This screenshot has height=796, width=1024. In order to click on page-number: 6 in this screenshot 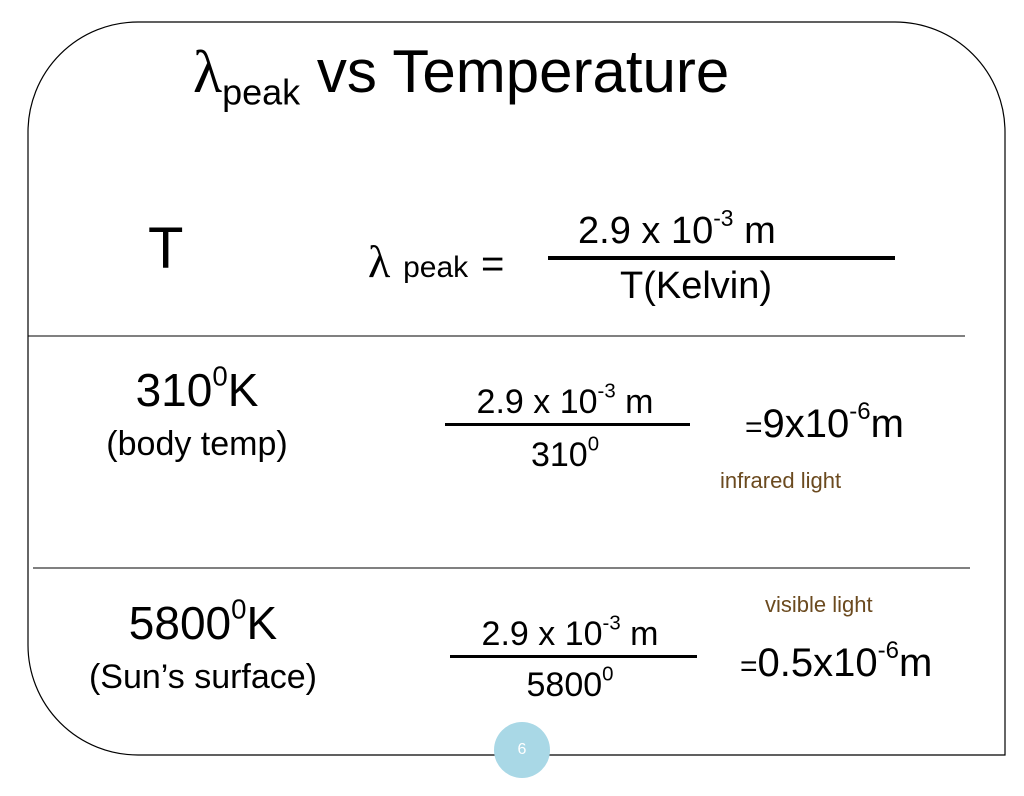, I will do `click(522, 749)`.